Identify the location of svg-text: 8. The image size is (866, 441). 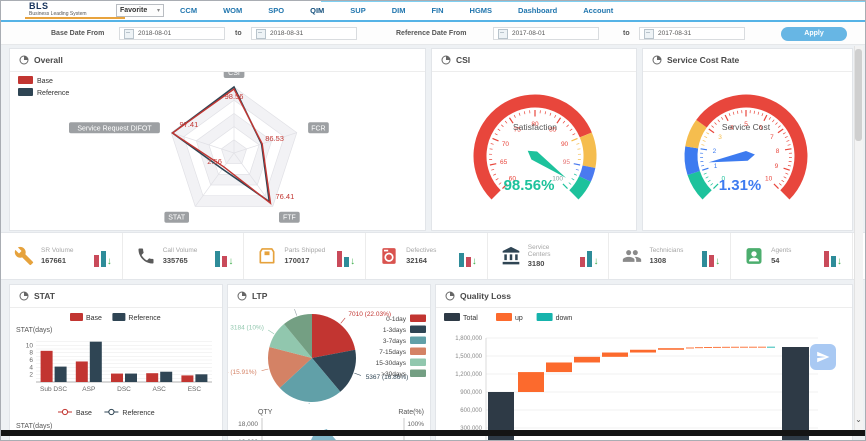
(31, 353).